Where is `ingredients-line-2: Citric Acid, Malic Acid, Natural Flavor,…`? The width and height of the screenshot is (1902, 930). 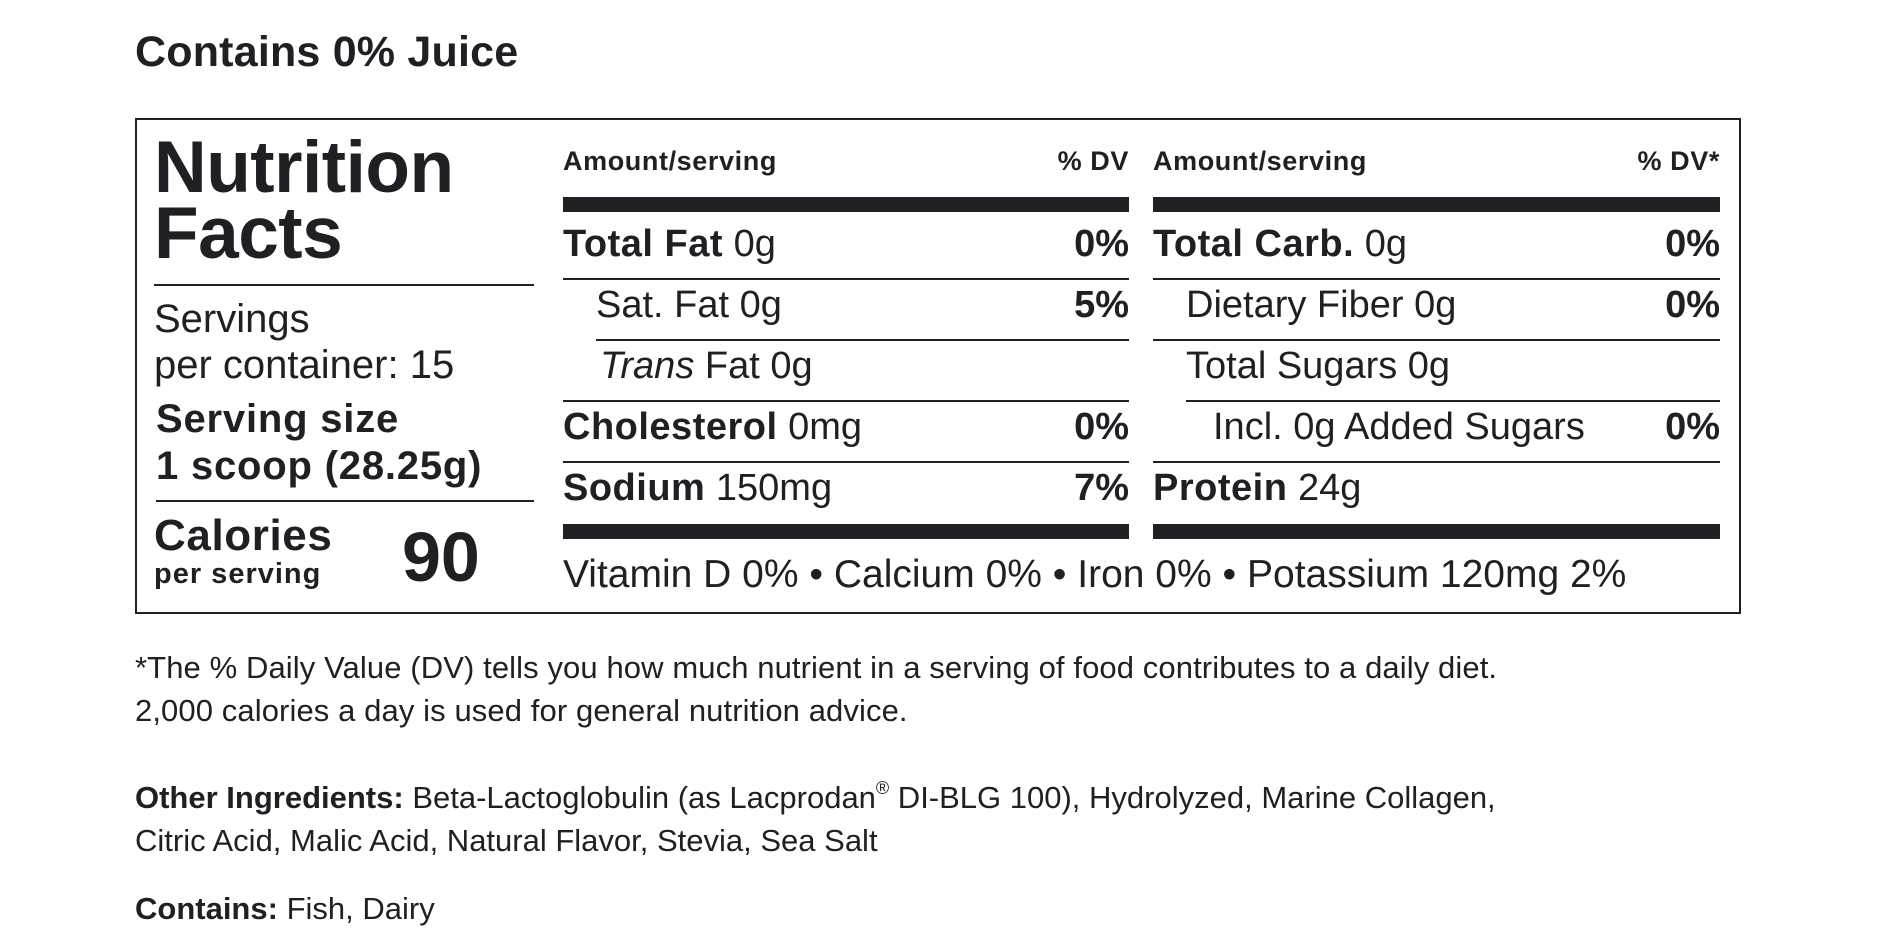 ingredients-line-2: Citric Acid, Malic Acid, Natural Flavor,… is located at coordinates (506, 840).